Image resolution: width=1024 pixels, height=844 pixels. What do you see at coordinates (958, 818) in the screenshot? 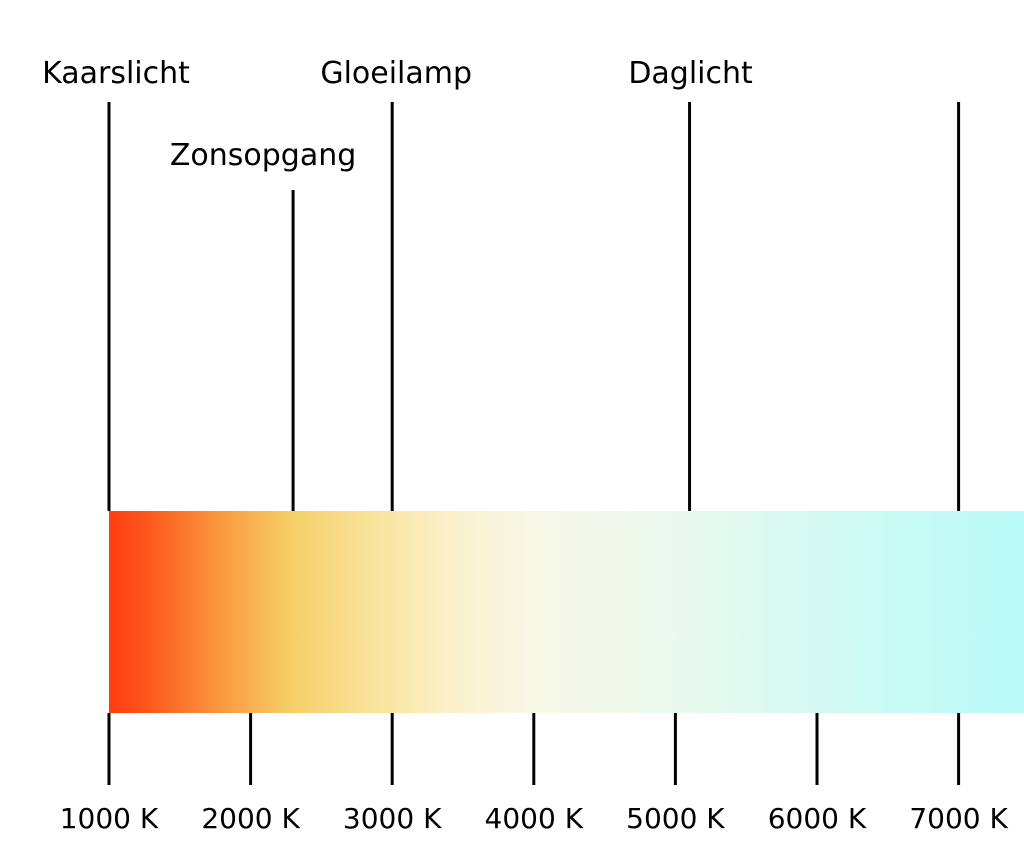
I see `tick-label-7000: 7000 K` at bounding box center [958, 818].